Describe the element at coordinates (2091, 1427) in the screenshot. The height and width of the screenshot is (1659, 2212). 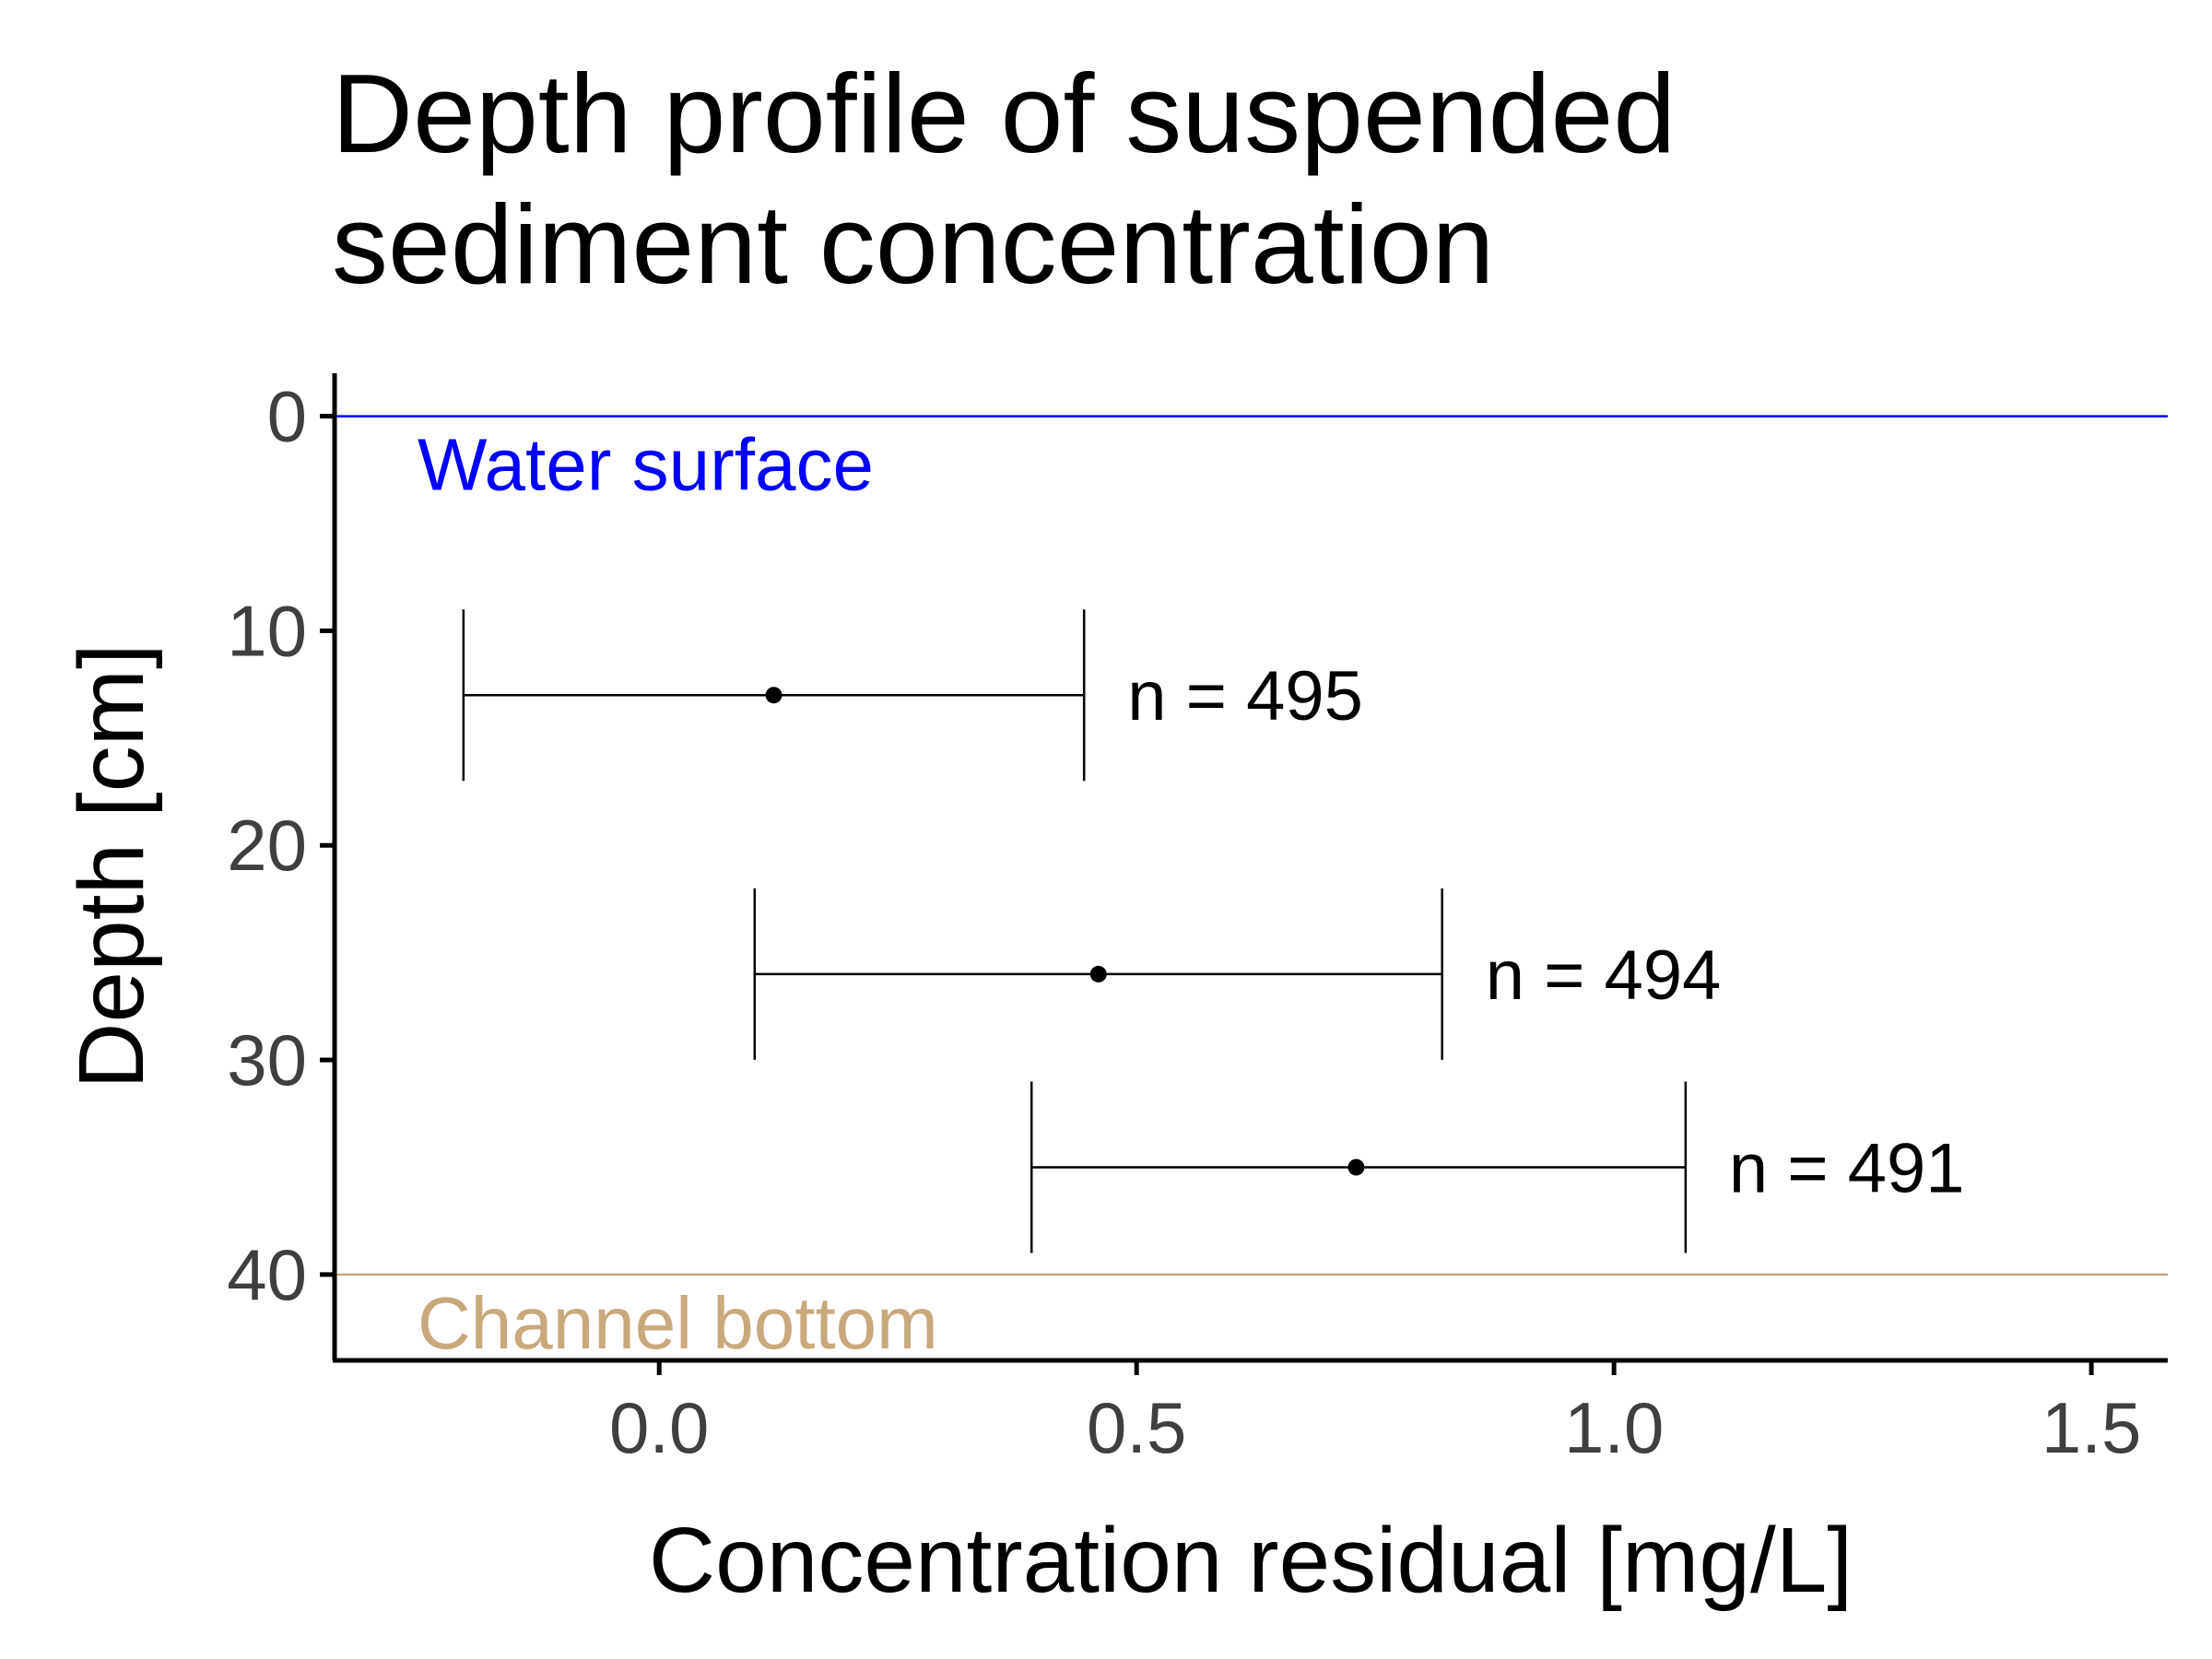
I see `x-tick-label-3: 1.5` at that location.